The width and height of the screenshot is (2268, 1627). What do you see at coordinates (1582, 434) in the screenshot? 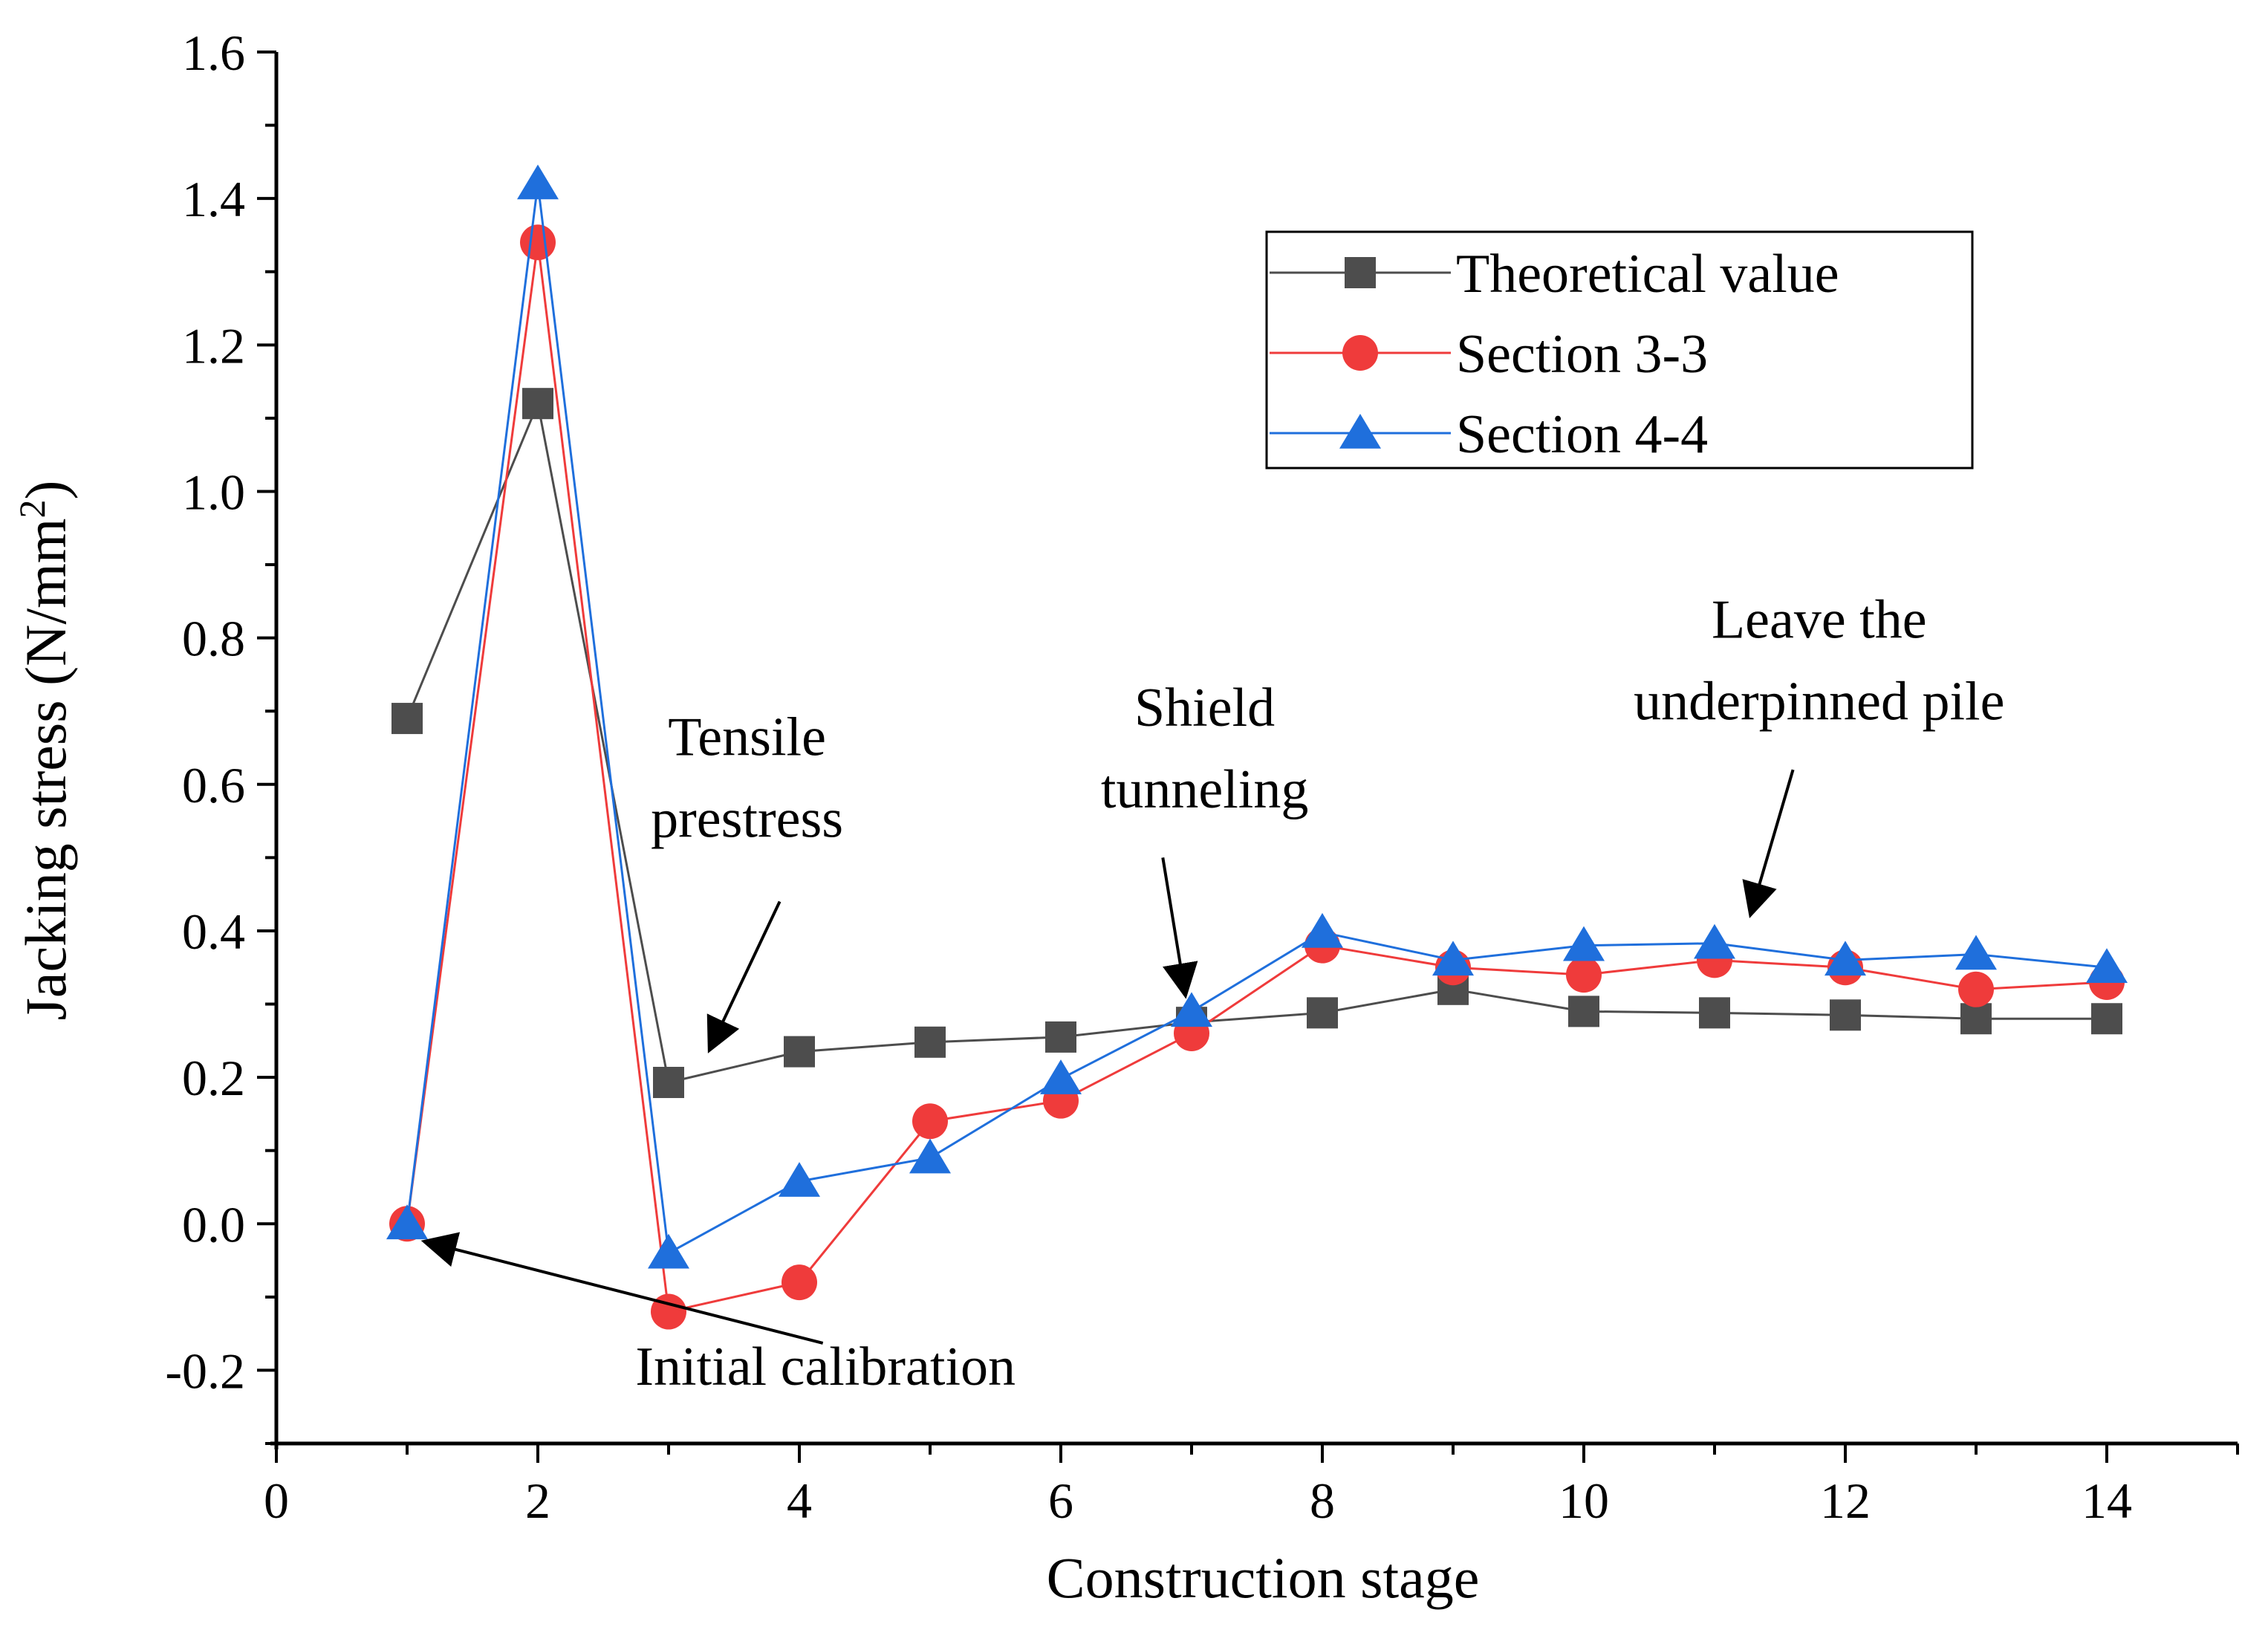
I see `legend-label: Section 4-4` at bounding box center [1582, 434].